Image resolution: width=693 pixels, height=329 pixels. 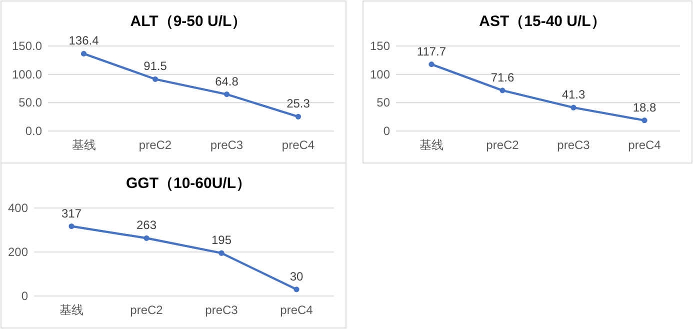 I want to click on data-label: 136.4, so click(x=84, y=41).